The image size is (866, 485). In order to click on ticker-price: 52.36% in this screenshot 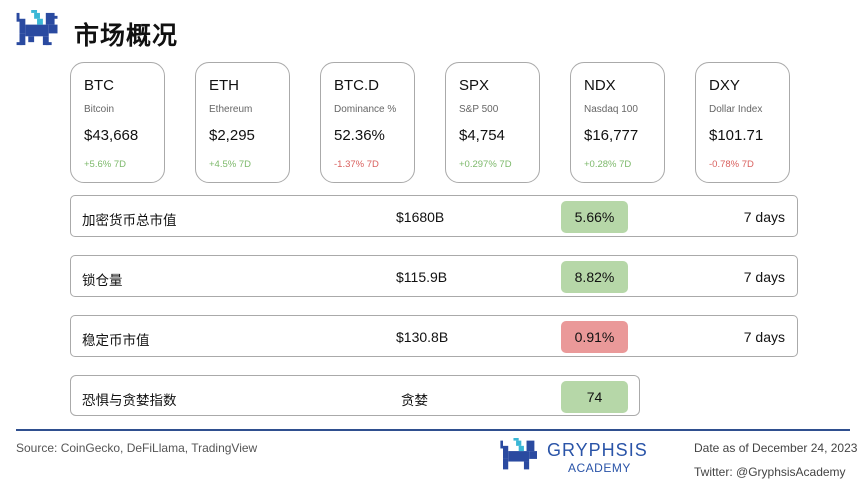, I will do `click(359, 135)`.